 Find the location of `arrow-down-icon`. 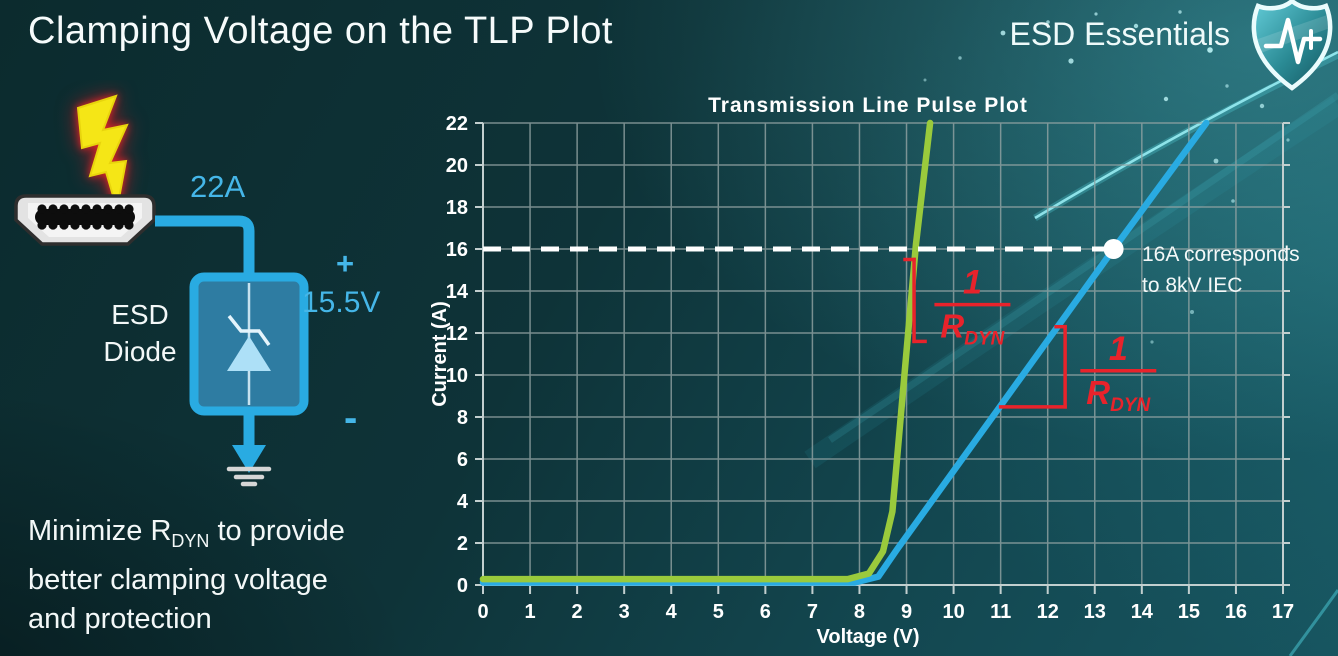

arrow-down-icon is located at coordinates (249, 459).